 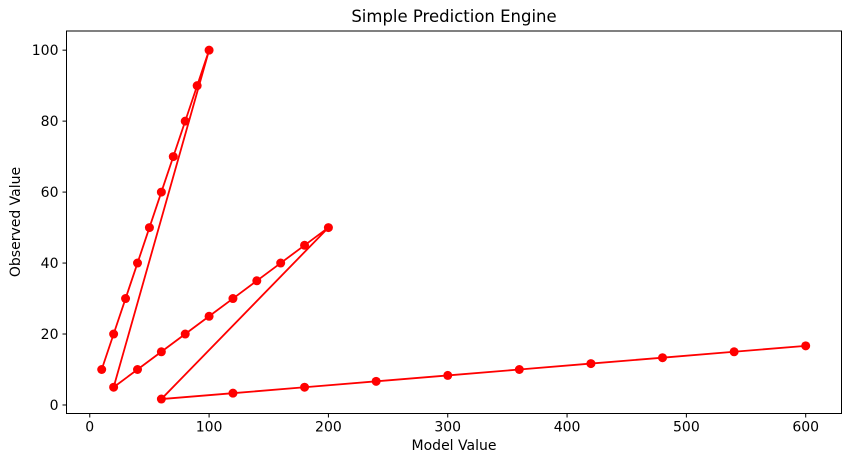 I want to click on chart-title: Simple Prediction Engine, so click(x=454, y=16).